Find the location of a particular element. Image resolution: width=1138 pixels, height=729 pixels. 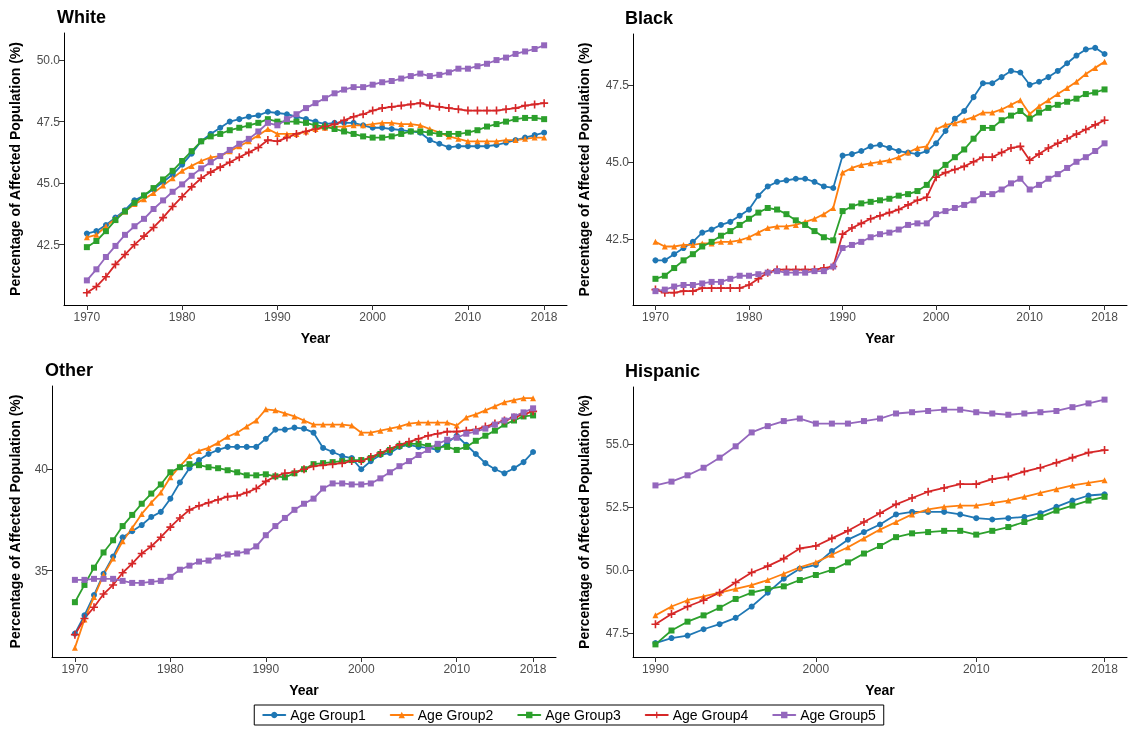

y-tick-label: 55.0 is located at coordinates (617, 443).